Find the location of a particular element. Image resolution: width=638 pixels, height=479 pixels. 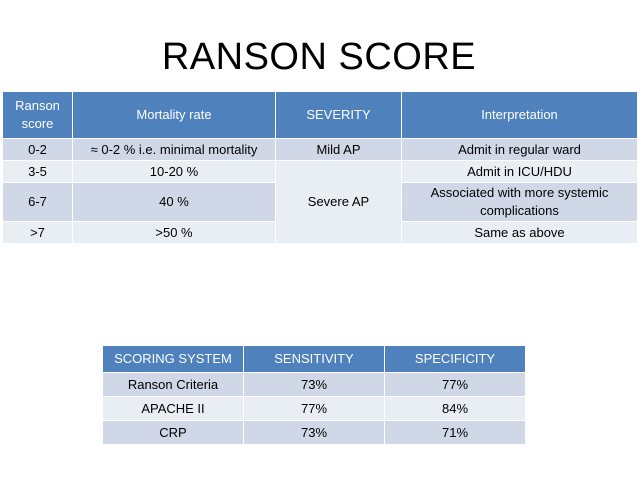

cell-interpretation: Same as above is located at coordinates (519, 232).